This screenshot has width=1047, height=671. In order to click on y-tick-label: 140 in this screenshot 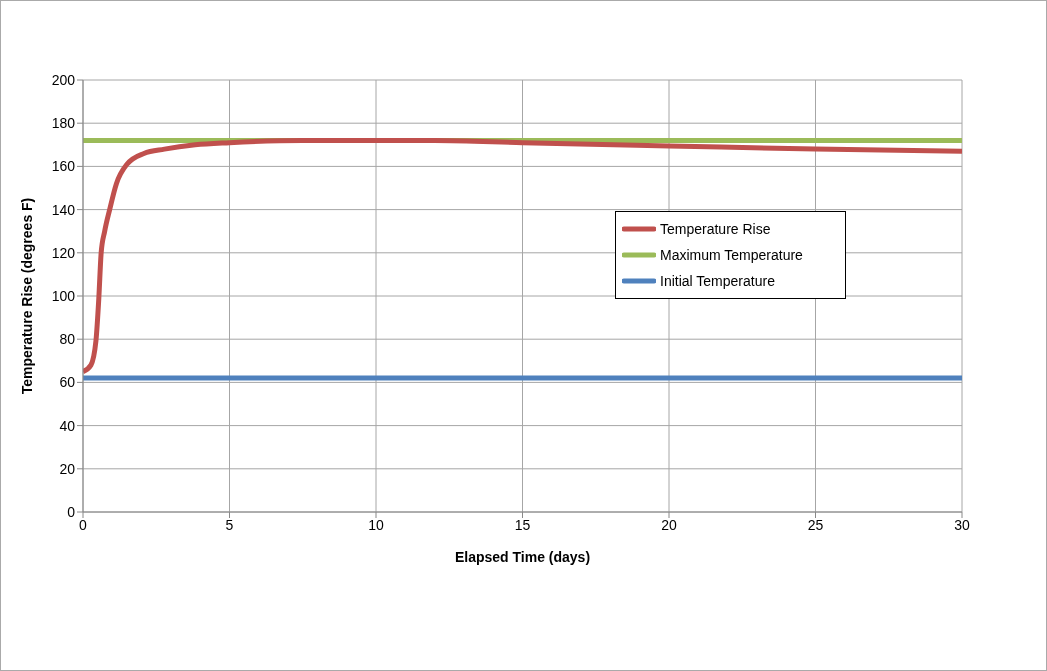, I will do `click(63, 209)`.